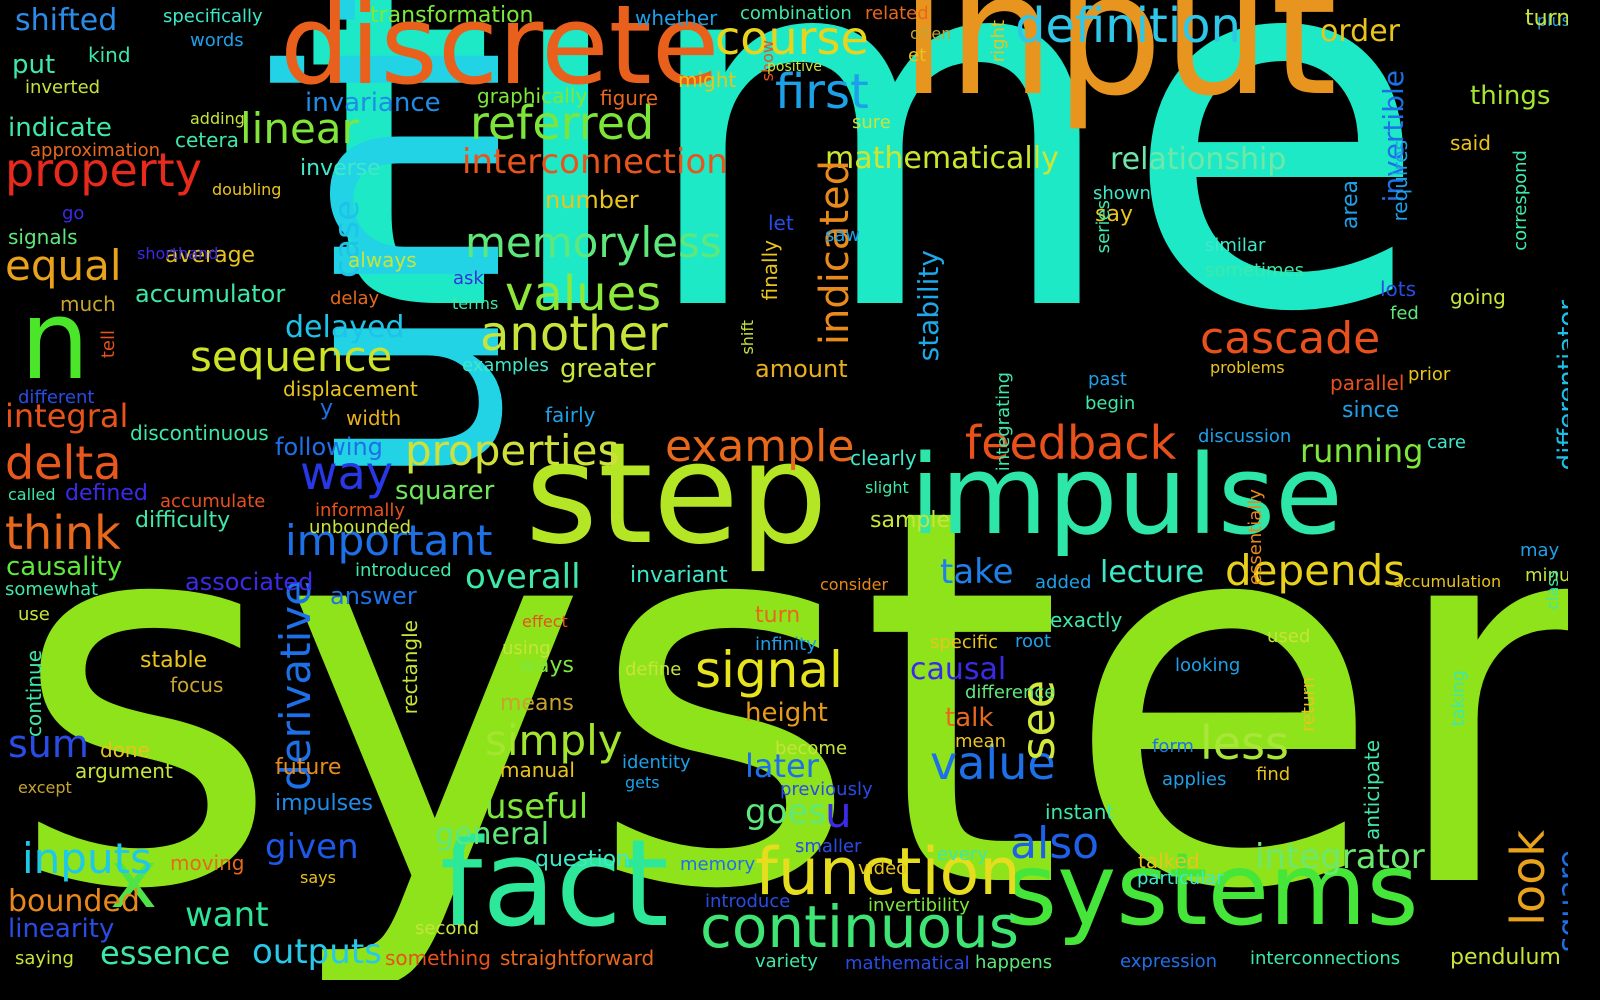  What do you see at coordinates (329, 447) in the screenshot?
I see `word-following: following` at bounding box center [329, 447].